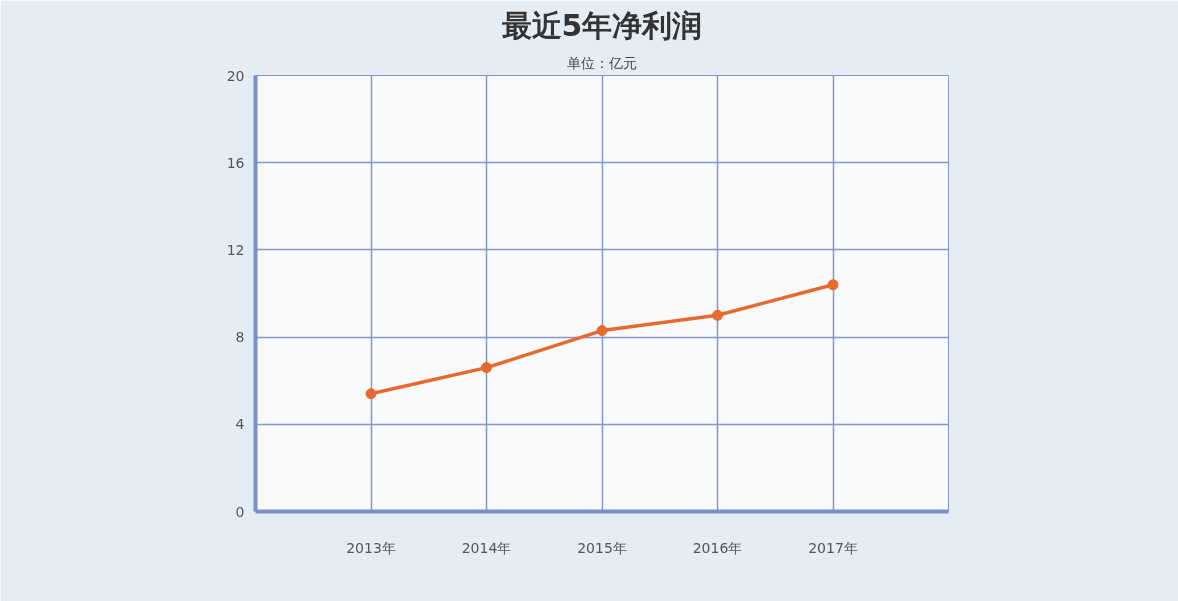 The width and height of the screenshot is (1178, 601). What do you see at coordinates (240, 511) in the screenshot?
I see `y-tick-label: 0` at bounding box center [240, 511].